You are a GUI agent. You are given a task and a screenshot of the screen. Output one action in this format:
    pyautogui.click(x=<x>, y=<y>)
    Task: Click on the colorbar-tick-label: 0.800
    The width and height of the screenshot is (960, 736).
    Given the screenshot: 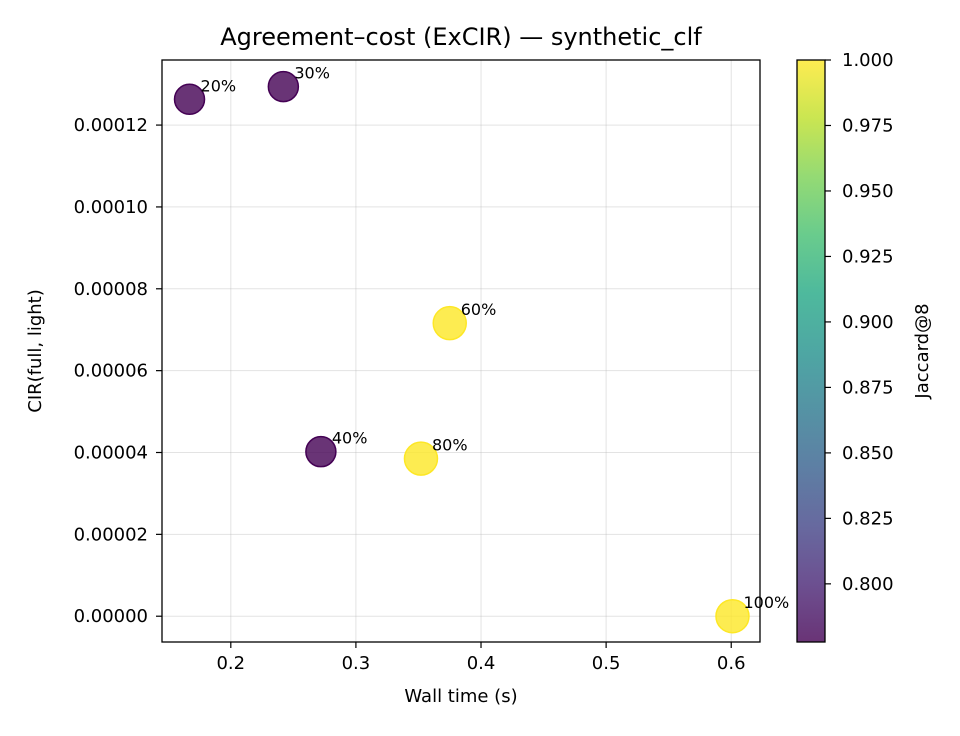 What is the action you would take?
    pyautogui.click(x=868, y=584)
    